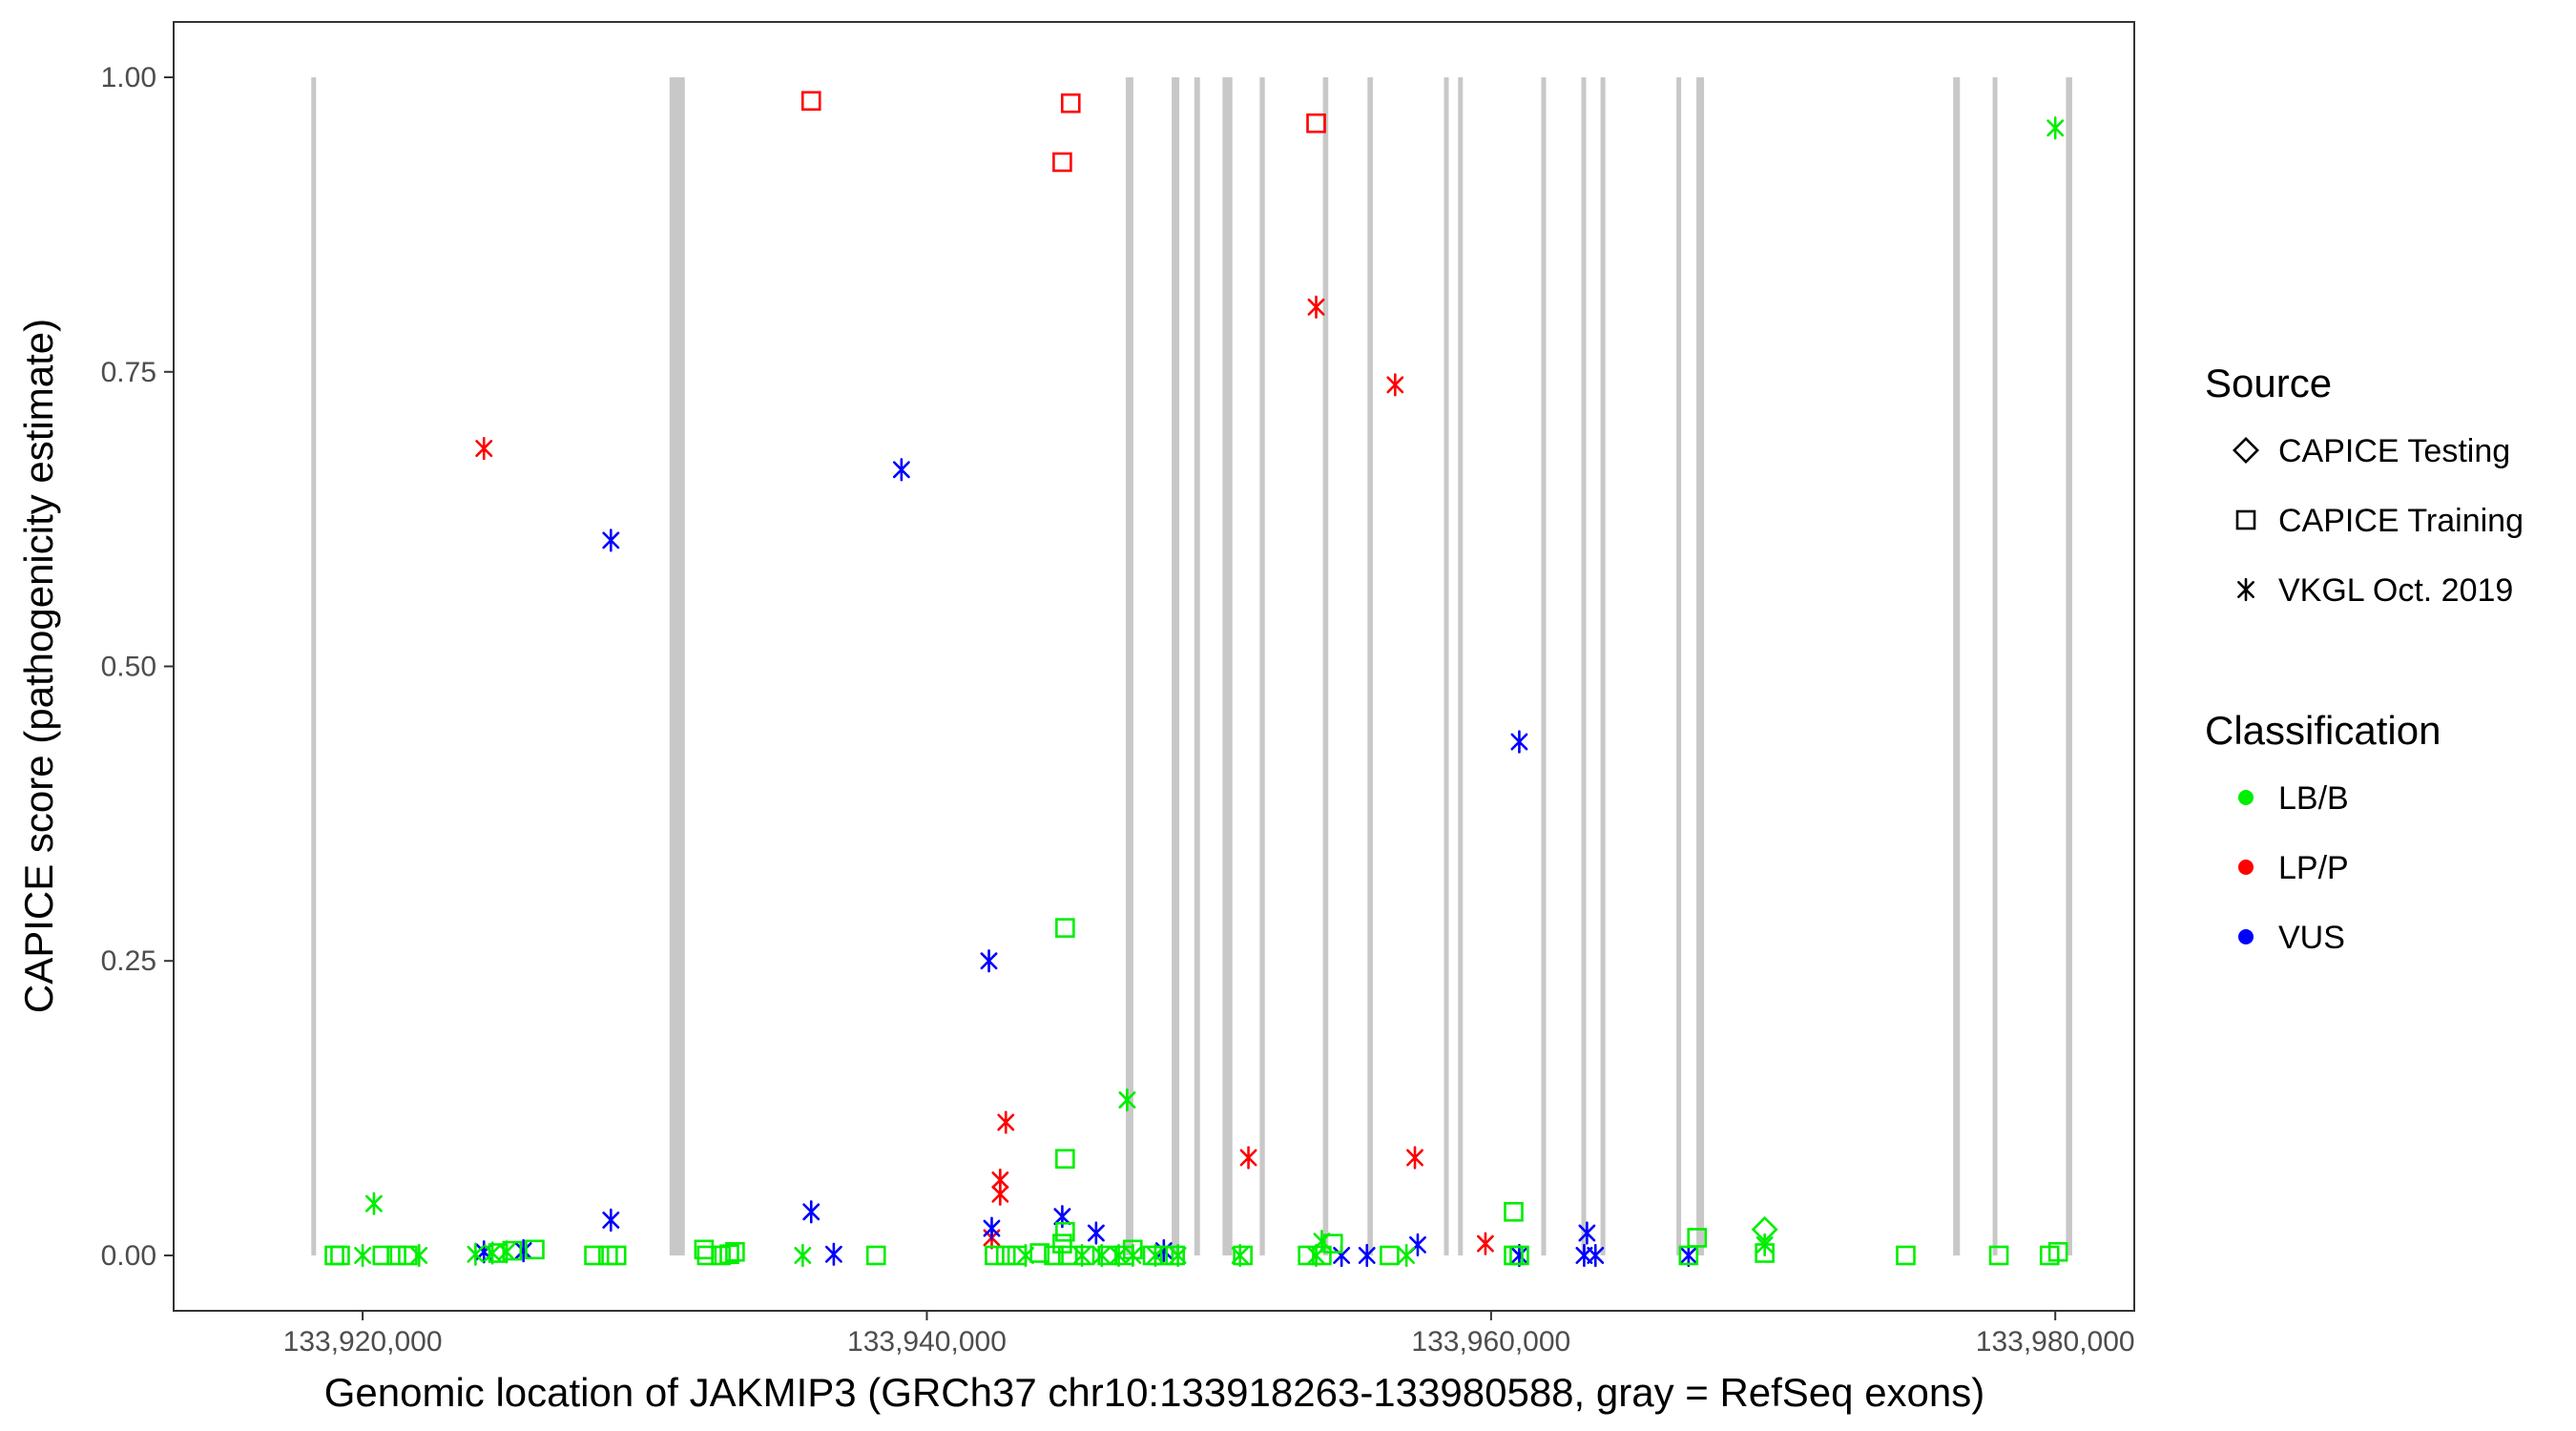  I want to click on legend-title-source: Source, so click(2268, 383).